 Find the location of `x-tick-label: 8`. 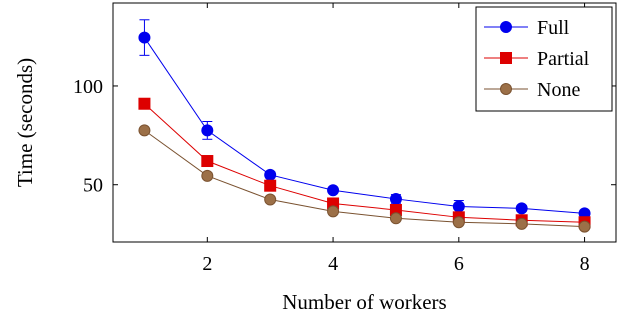

x-tick-label: 8 is located at coordinates (585, 264).